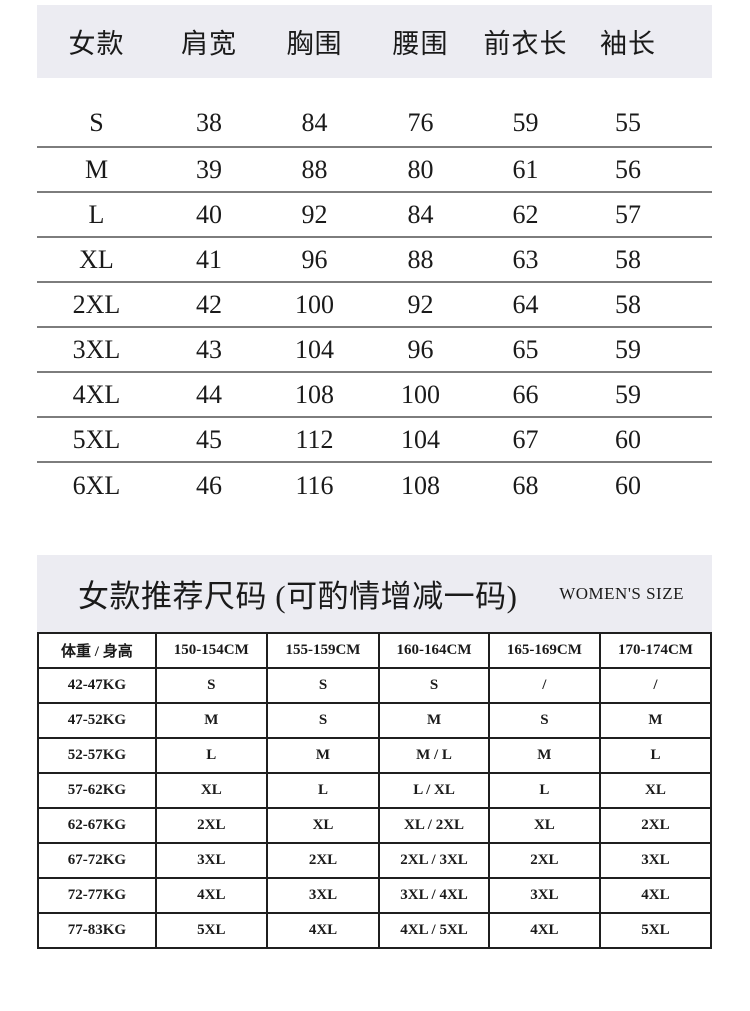  Describe the element at coordinates (525, 394) in the screenshot. I see `front-length-value: 66` at that location.